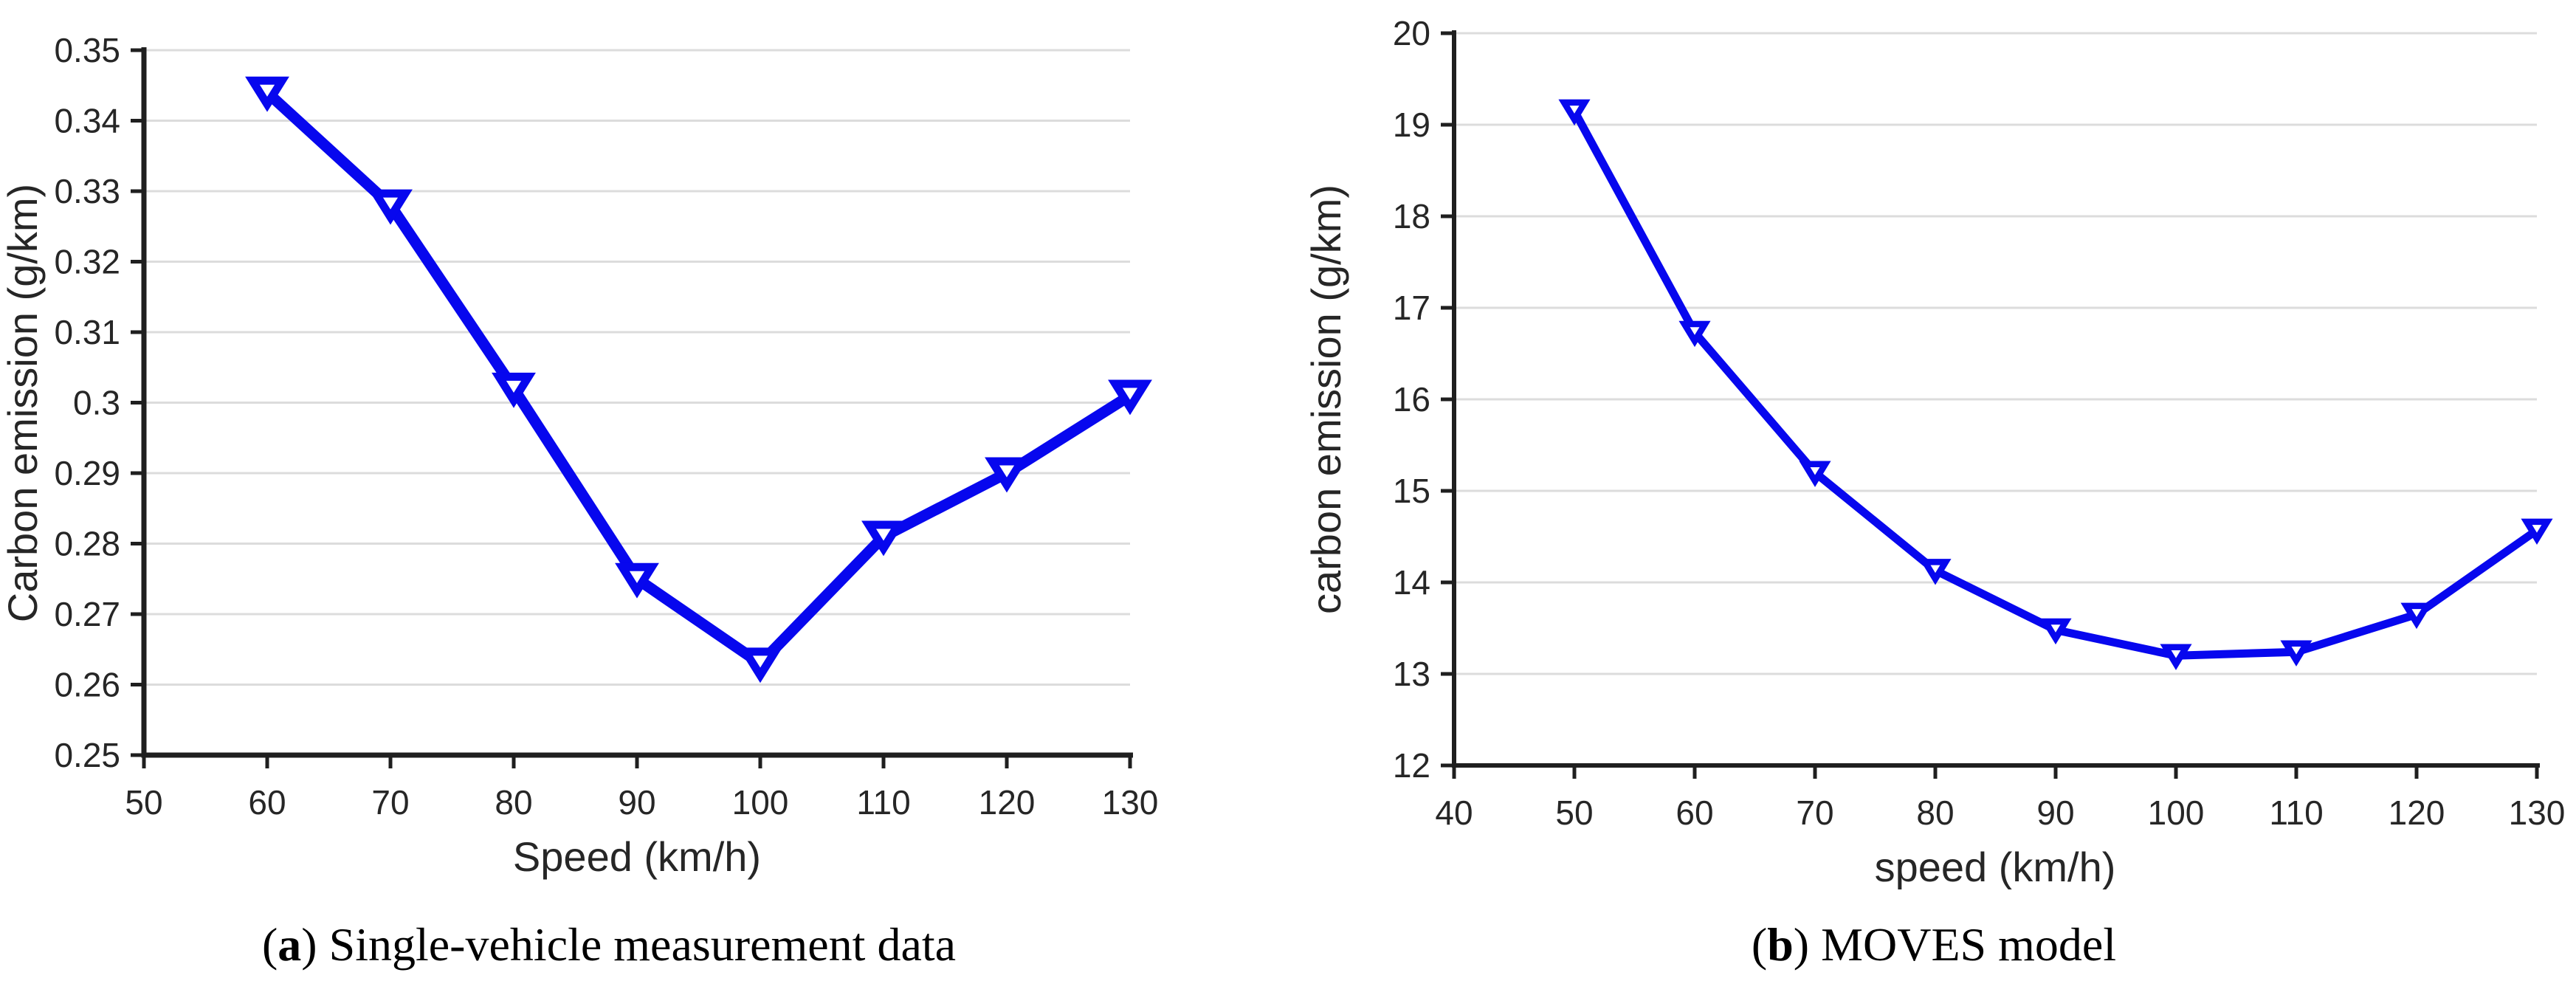 This screenshot has width=2576, height=995. What do you see at coordinates (96, 403) in the screenshot?
I see `y-tick-label: 0.3` at bounding box center [96, 403].